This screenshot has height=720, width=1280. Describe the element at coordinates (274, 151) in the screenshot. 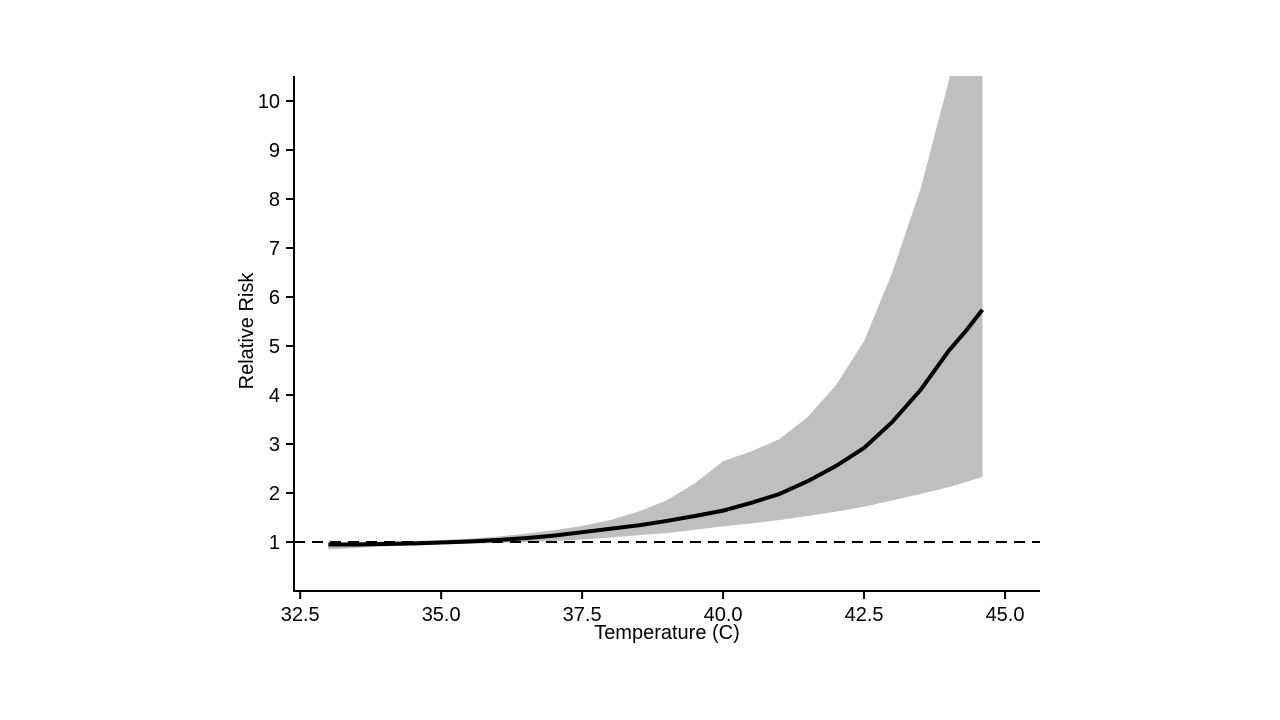

I see `y-tick-label: 9` at that location.